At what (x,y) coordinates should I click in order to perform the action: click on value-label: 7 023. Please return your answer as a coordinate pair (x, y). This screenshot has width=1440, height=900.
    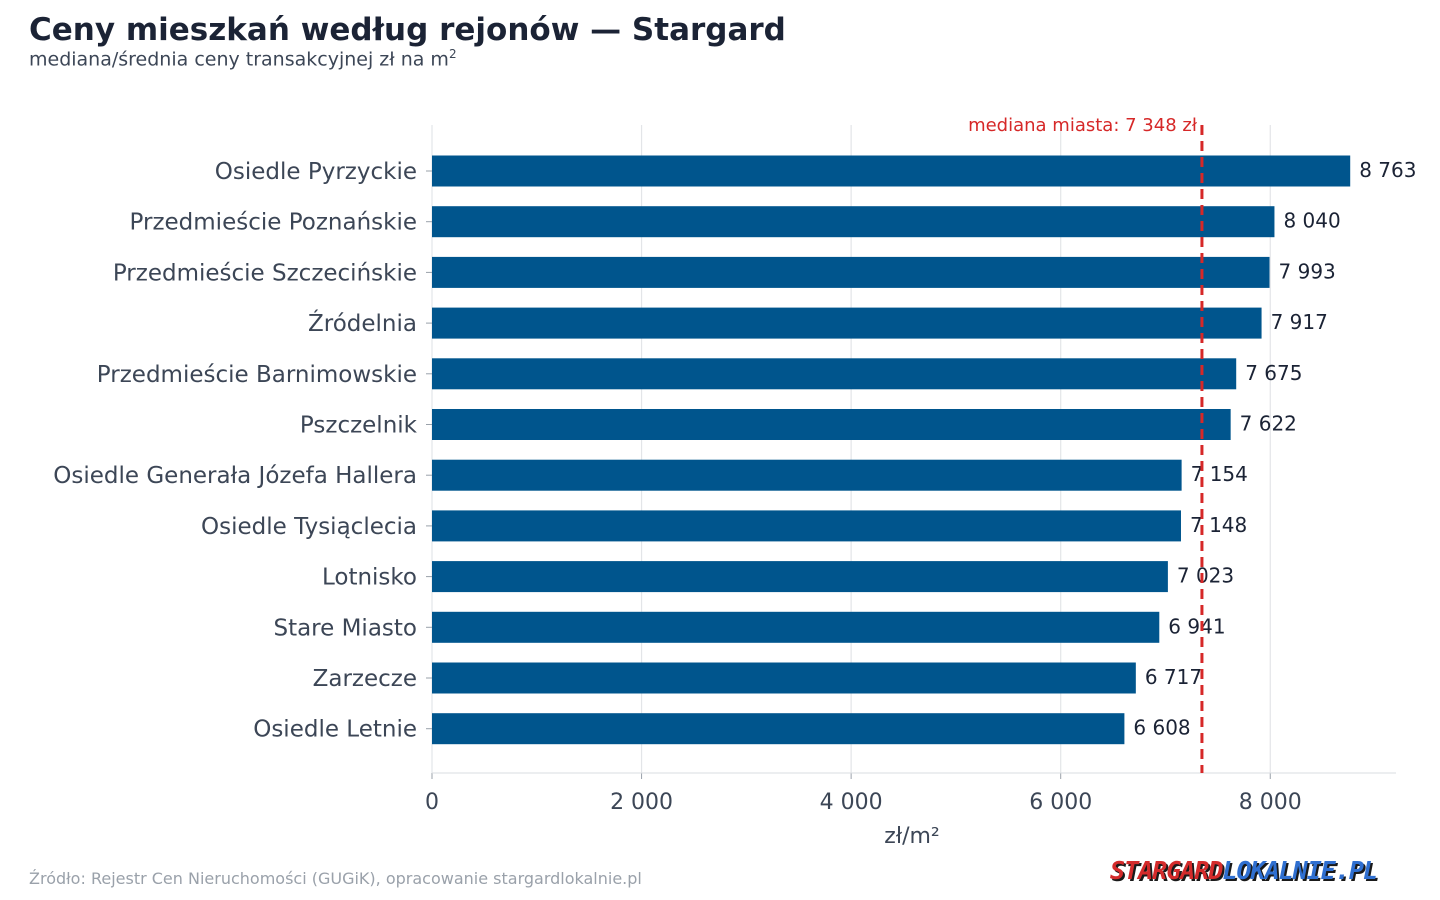
    Looking at the image, I should click on (1205, 576).